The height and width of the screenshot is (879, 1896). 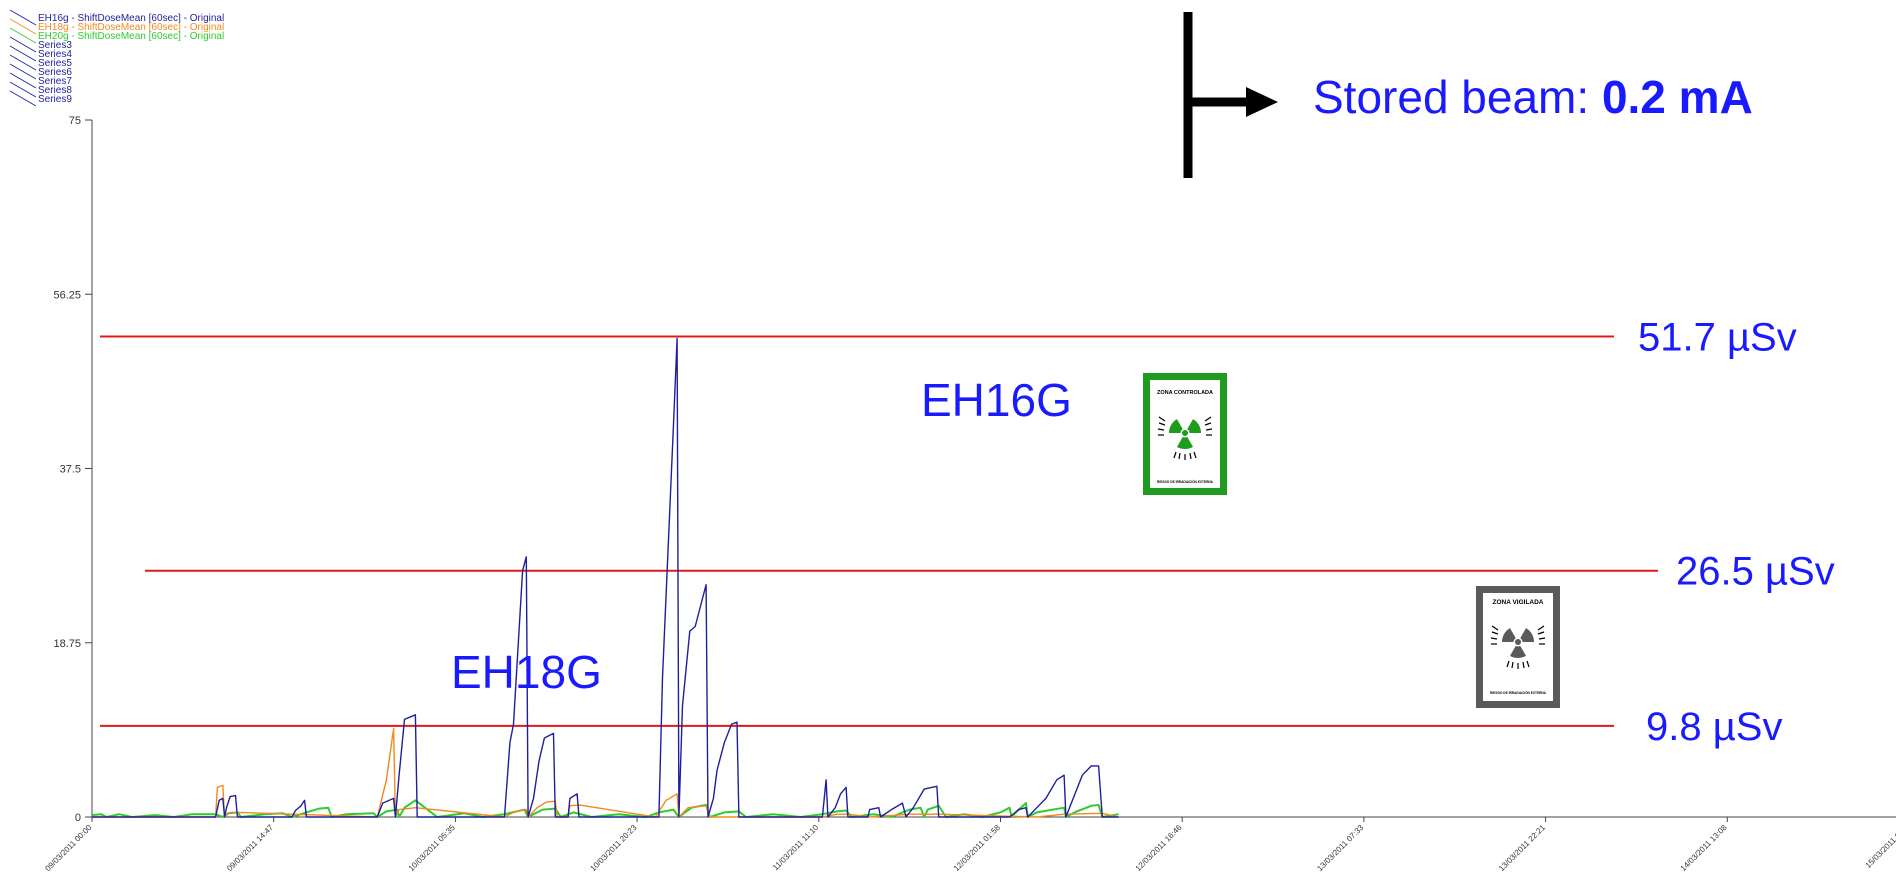 I want to click on y-tick-label: 37.5, so click(x=70, y=470).